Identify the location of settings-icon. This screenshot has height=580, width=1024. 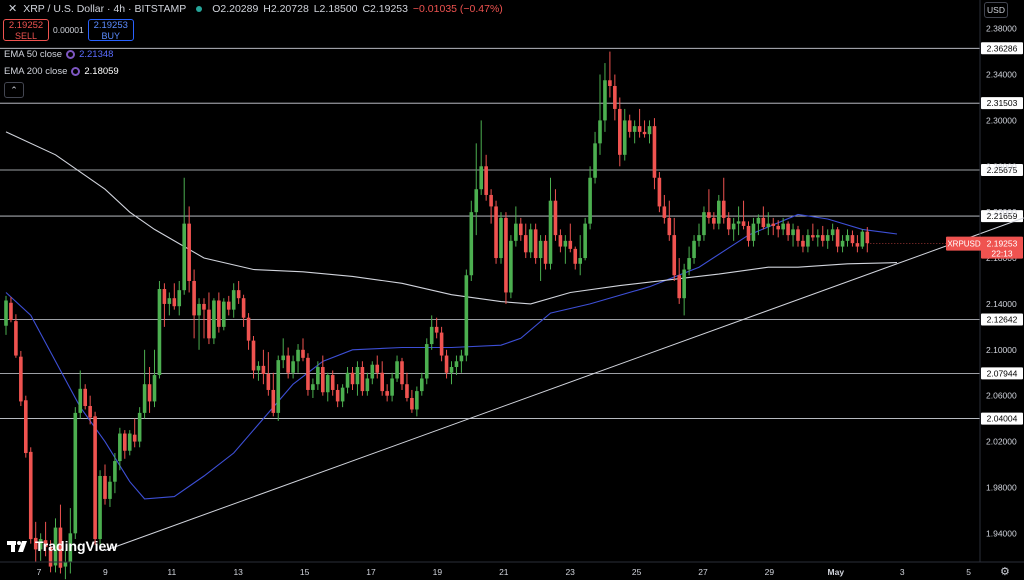
(71, 54).